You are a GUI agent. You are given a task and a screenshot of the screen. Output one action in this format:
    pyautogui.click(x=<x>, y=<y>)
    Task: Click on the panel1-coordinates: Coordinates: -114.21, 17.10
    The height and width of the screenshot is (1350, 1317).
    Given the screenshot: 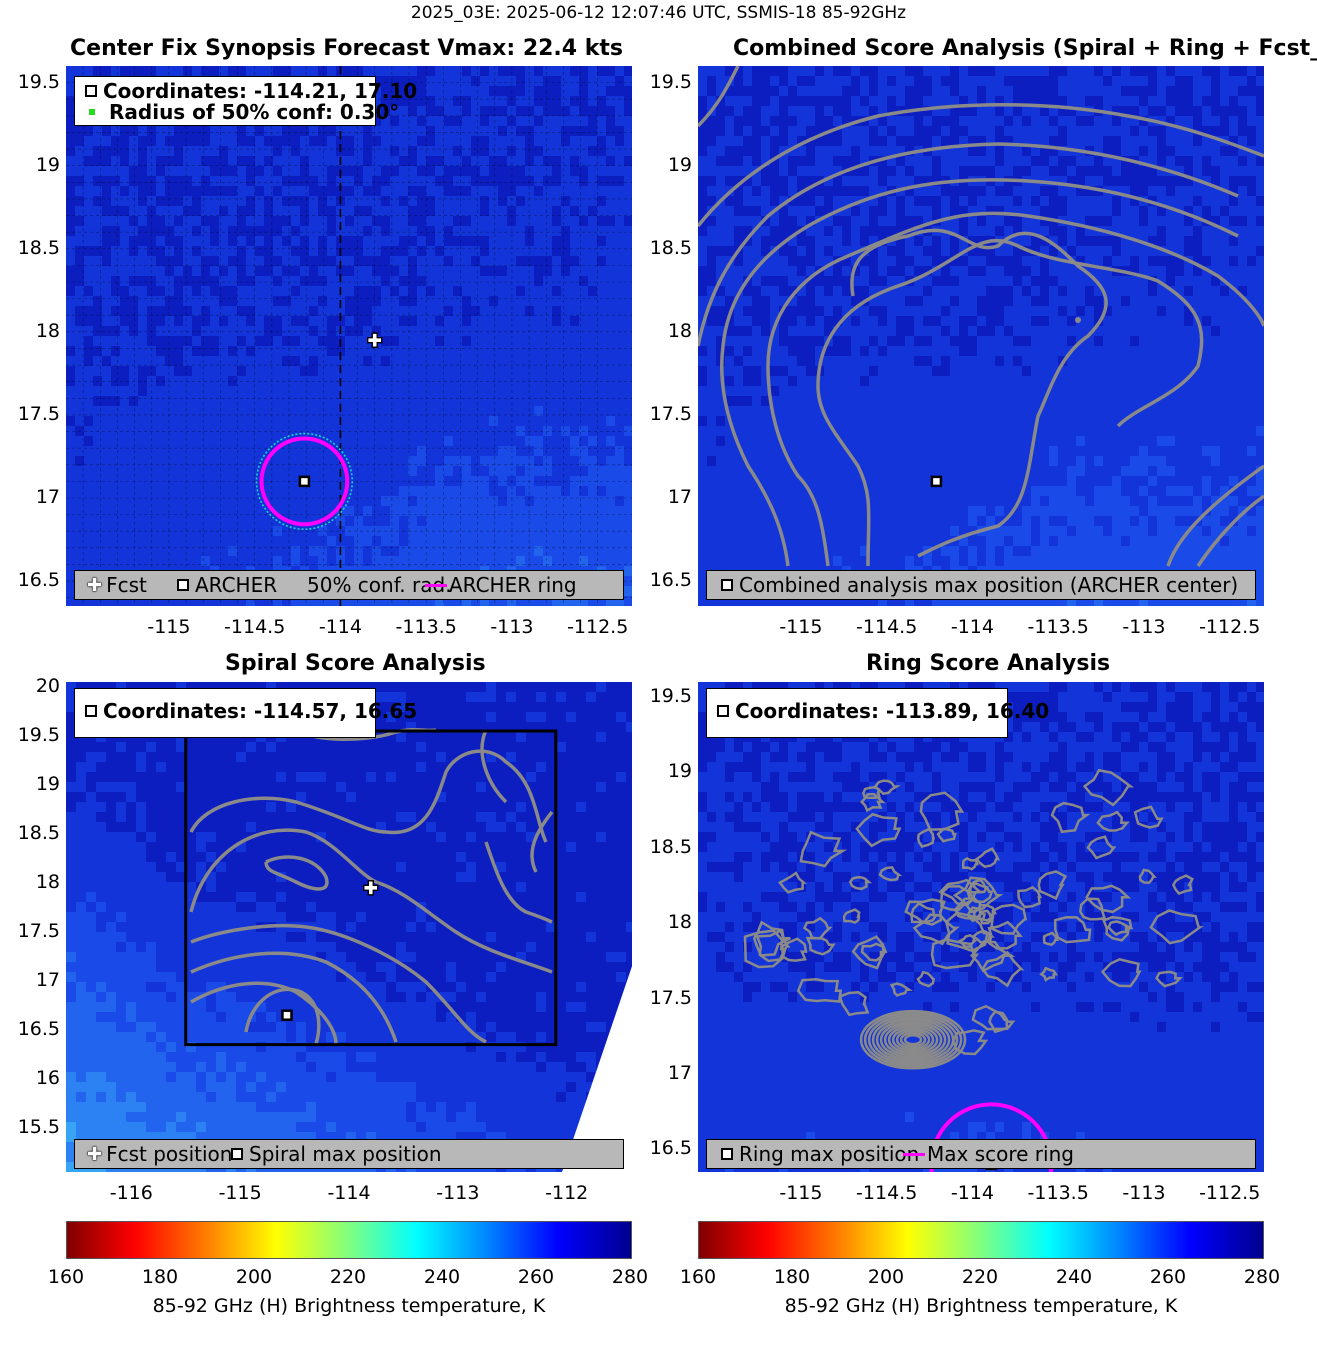 What is the action you would take?
    pyautogui.click(x=260, y=91)
    